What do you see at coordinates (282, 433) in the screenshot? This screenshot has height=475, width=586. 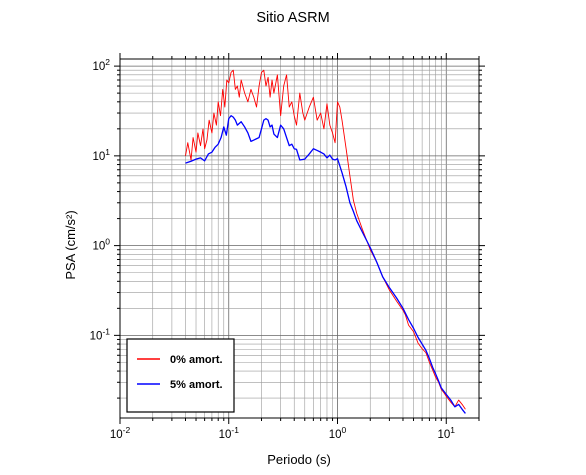 I see `x-tick-labels: 10⁻² 10⁻¹ 10⁰ 10¹` at bounding box center [282, 433].